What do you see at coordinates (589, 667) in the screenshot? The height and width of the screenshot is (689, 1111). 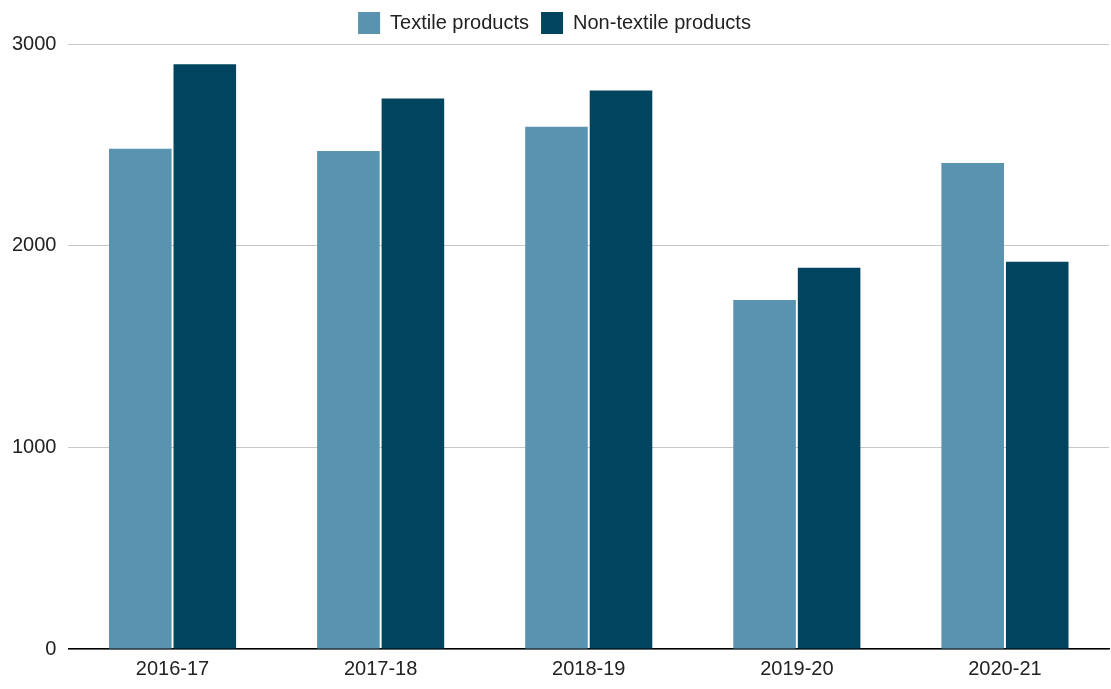 I see `x-tick-label: 2018-19` at bounding box center [589, 667].